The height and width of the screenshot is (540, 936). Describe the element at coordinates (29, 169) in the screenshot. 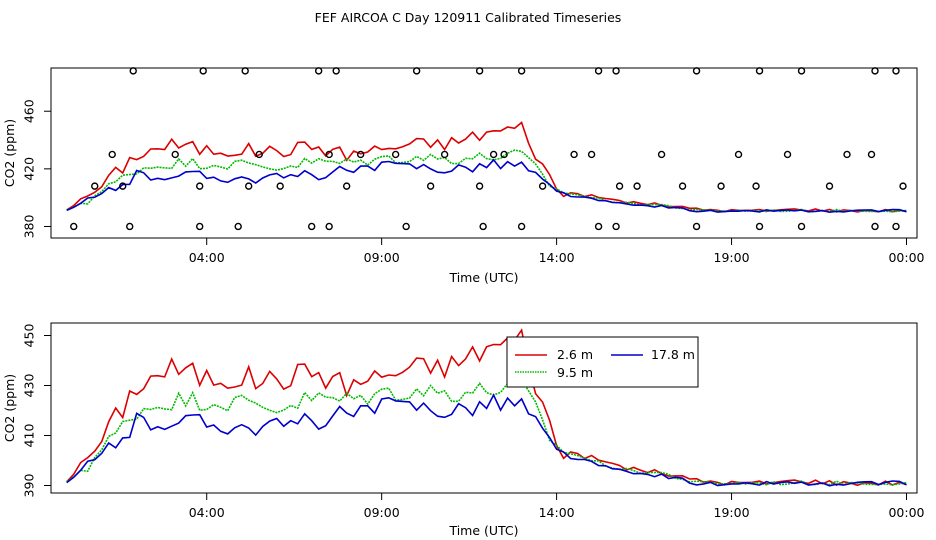

I see `top-y-tick-label: 420` at that location.